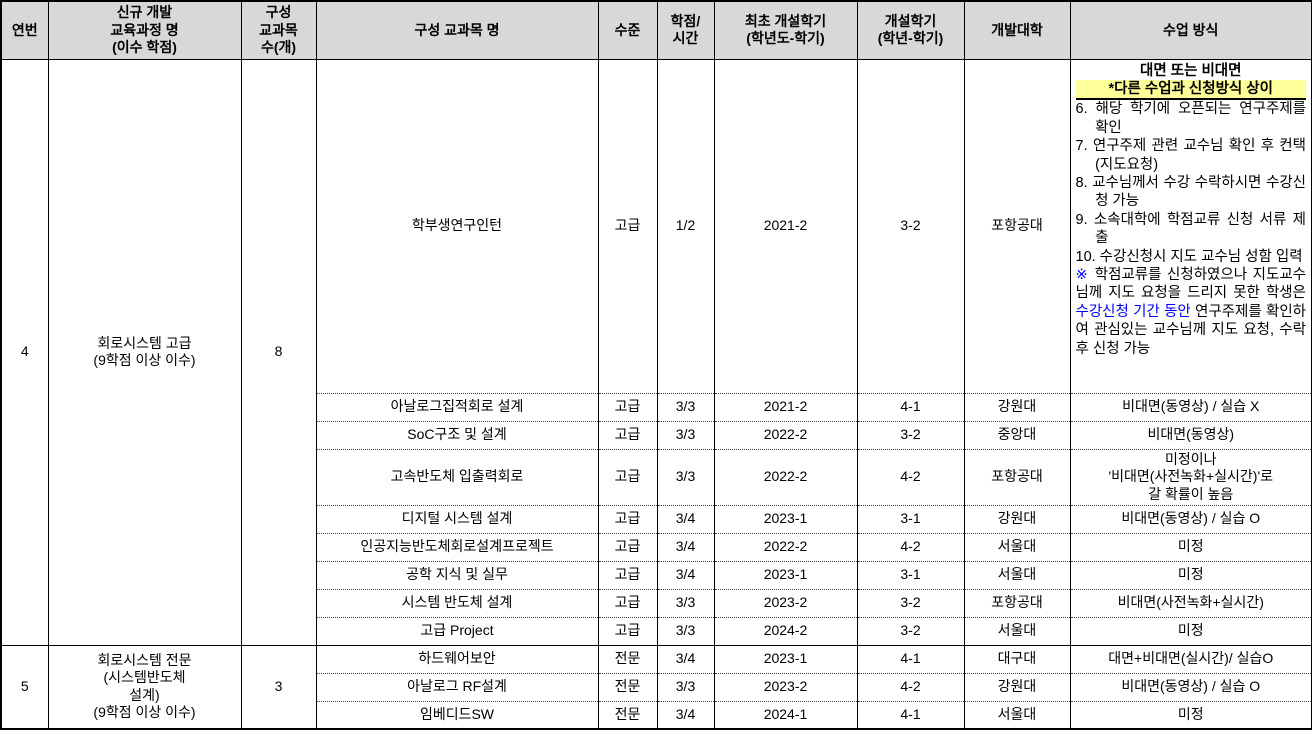 The image size is (1312, 756). I want to click on cell-method: 대면+비대면(실시간)/ 실습O, so click(1190, 658).